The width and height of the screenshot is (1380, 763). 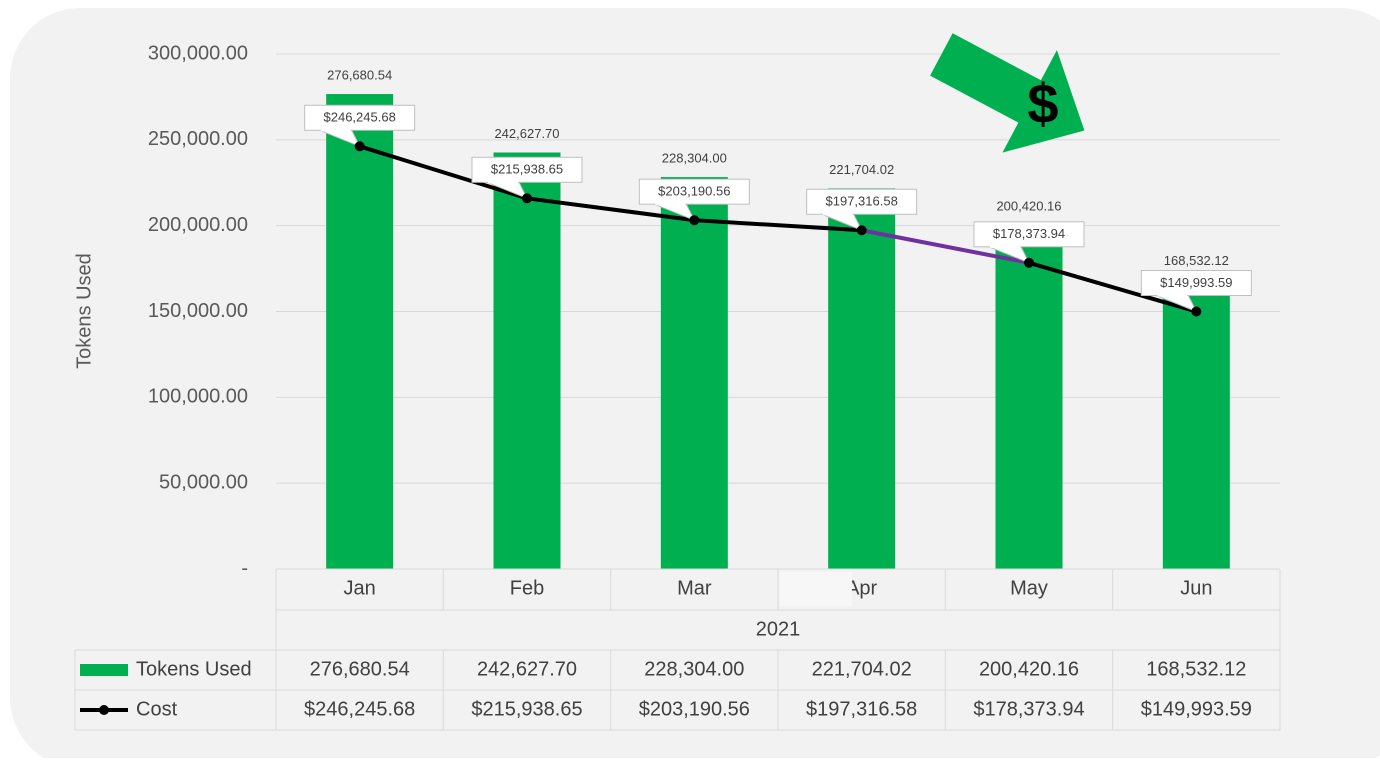 I want to click on table-cell: 200,420.16, so click(x=1029, y=669).